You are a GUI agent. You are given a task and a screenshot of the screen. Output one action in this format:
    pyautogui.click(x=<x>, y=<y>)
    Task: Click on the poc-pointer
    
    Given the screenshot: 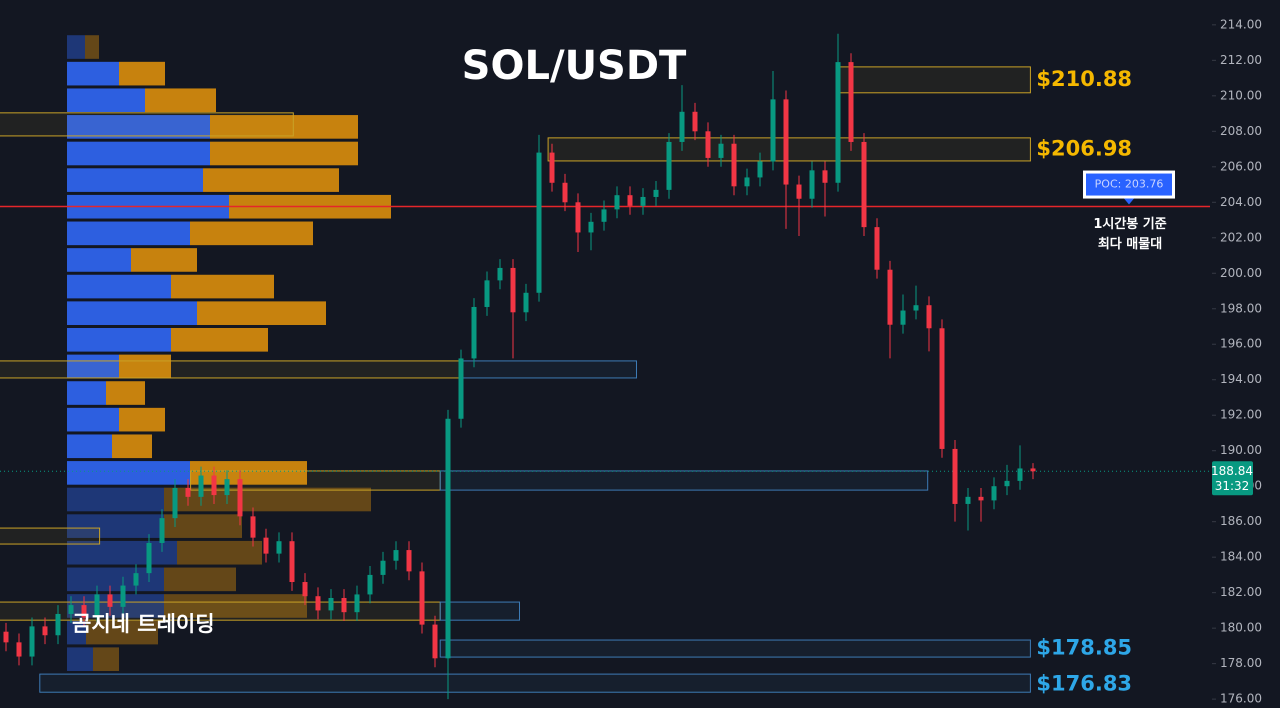 What is the action you would take?
    pyautogui.click(x=1129, y=201)
    